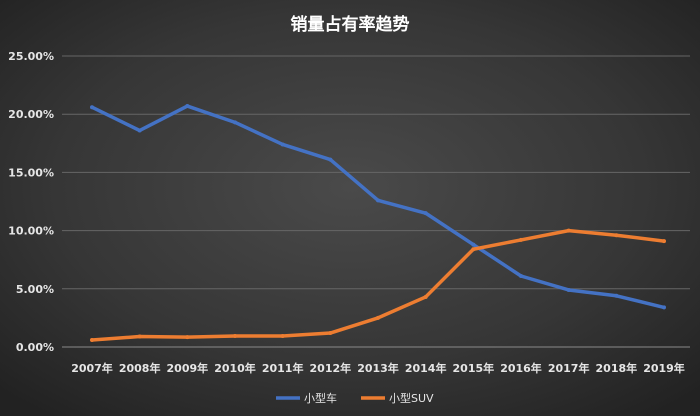  Describe the element at coordinates (35, 347) in the screenshot. I see `y-tick-label: 0.00%` at that location.